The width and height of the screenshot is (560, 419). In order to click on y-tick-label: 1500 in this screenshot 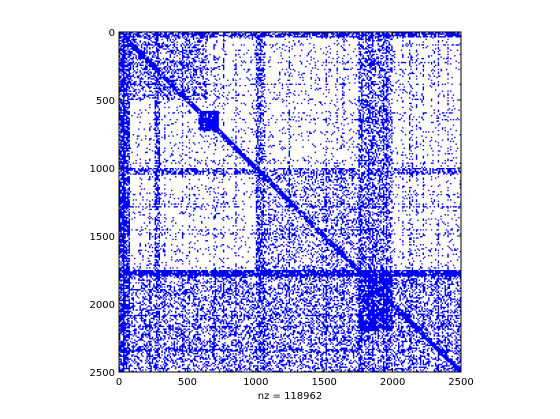, I will do `click(102, 237)`.